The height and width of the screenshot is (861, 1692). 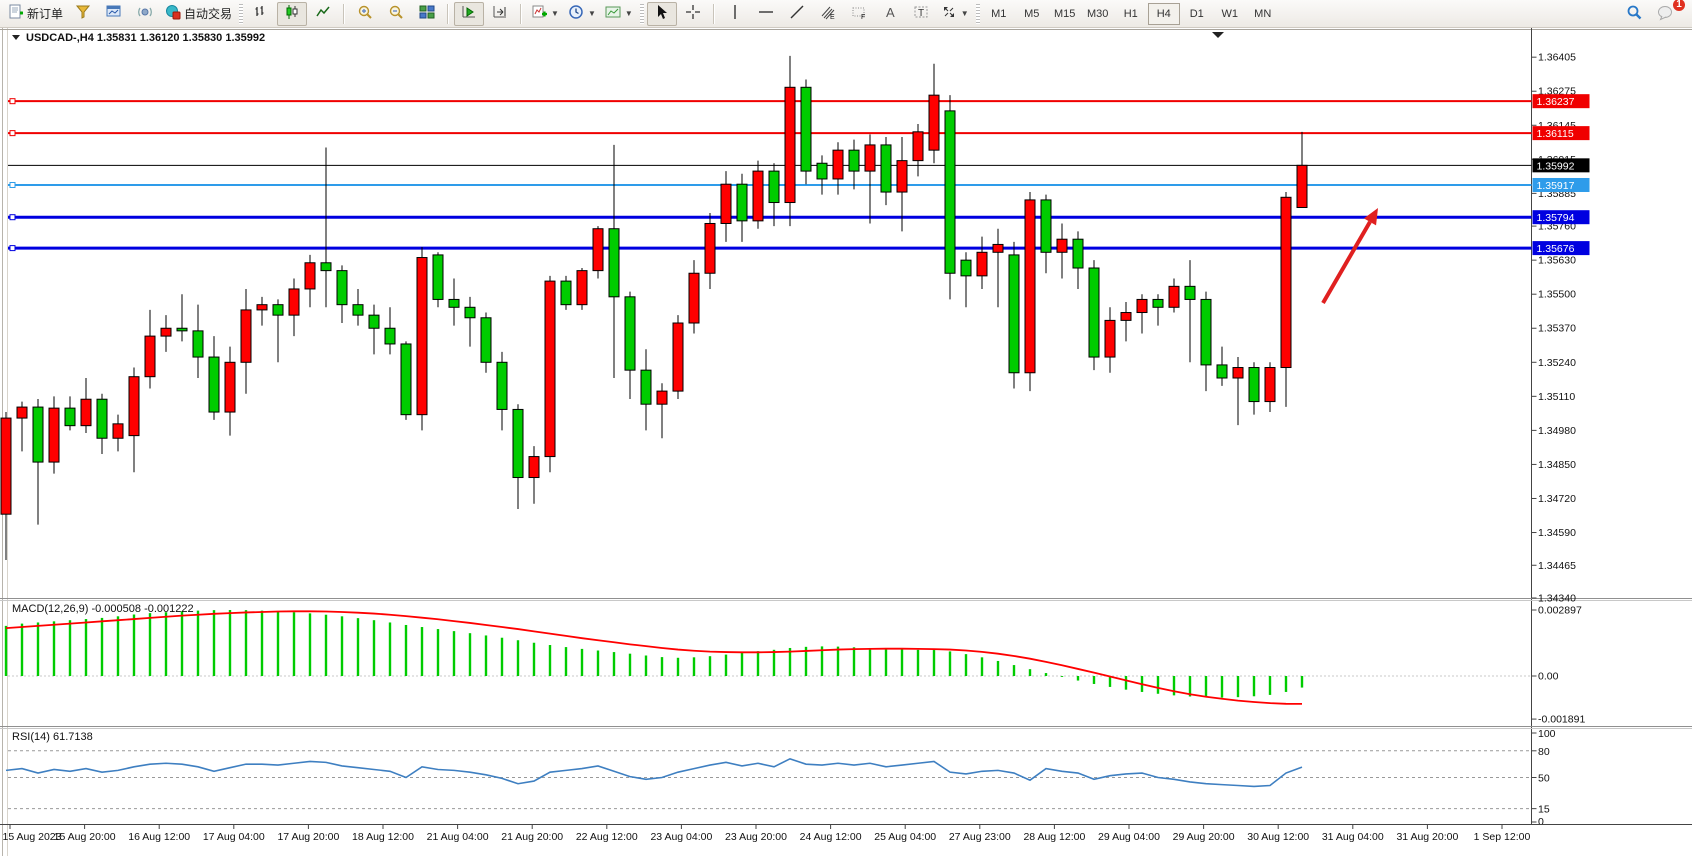 I want to click on bar-chart-button, so click(x=261, y=14).